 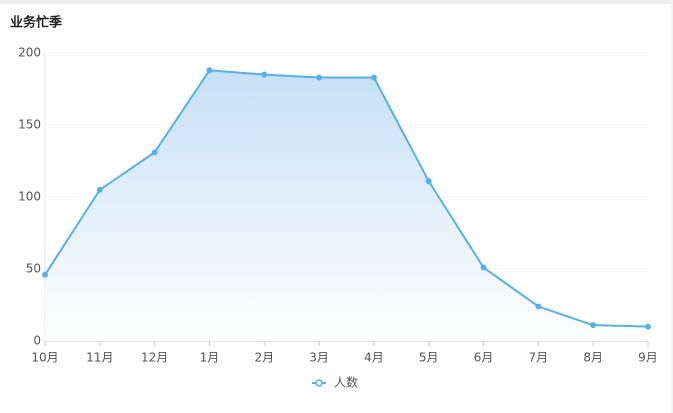 I want to click on x-tick-label: 9月, so click(x=648, y=358).